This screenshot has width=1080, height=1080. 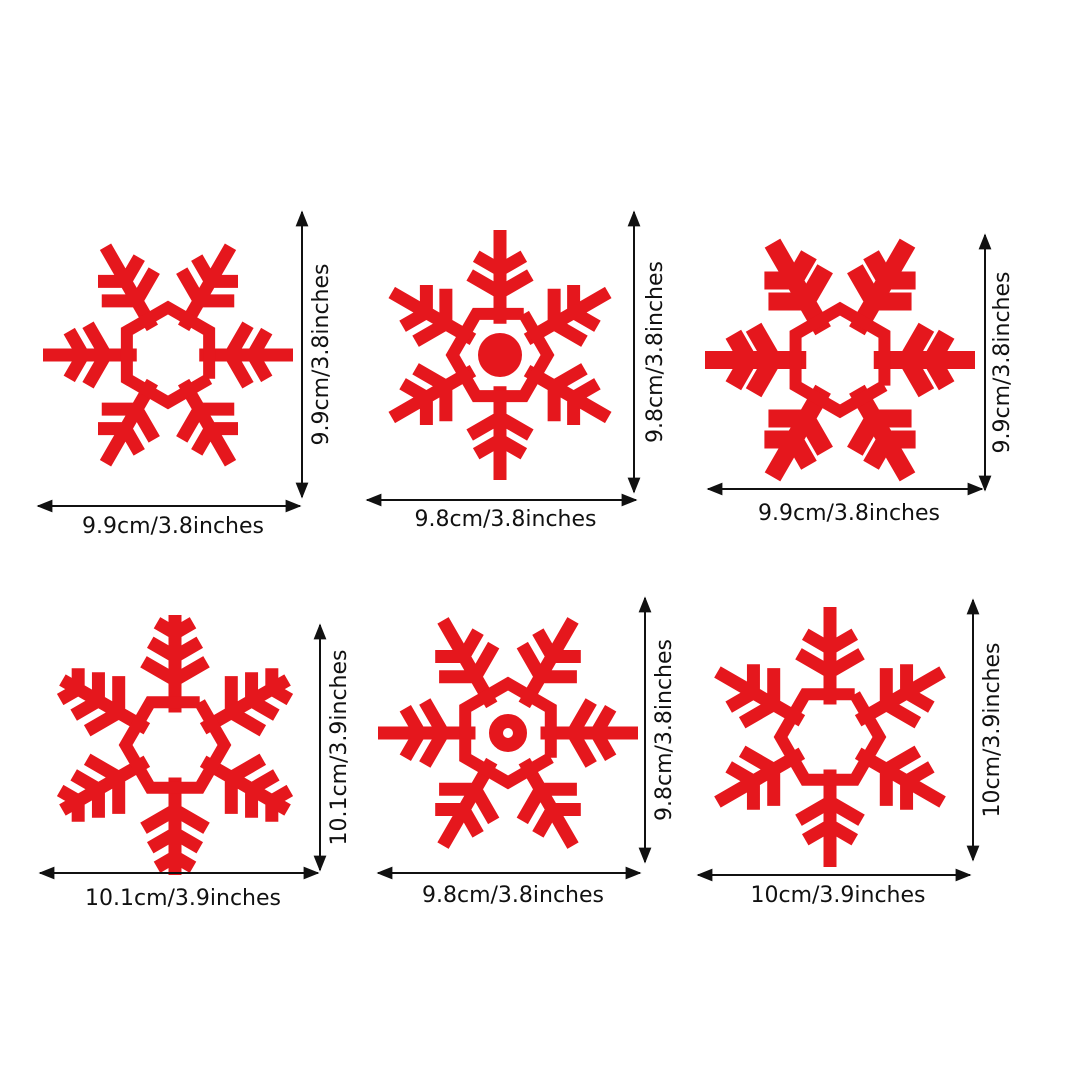 What do you see at coordinates (183, 898) in the screenshot?
I see `width-label: 10.1cm/3.9inches` at bounding box center [183, 898].